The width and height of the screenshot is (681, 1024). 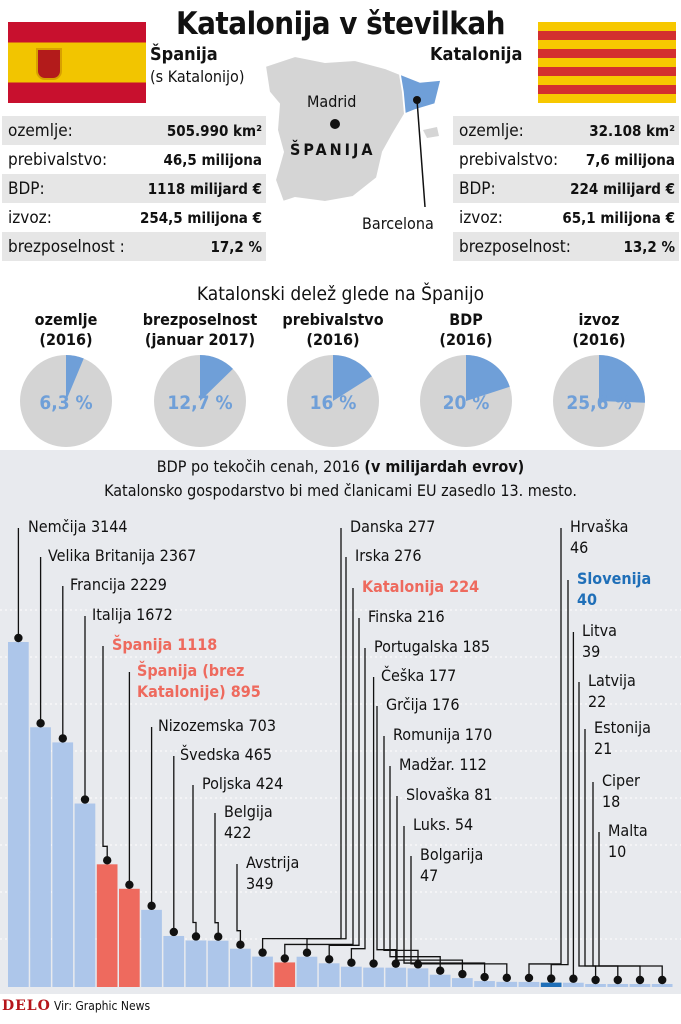 What do you see at coordinates (566, 130) in the screenshot?
I see `catalonia-stat-row: ozemlje: 32.108 km²` at bounding box center [566, 130].